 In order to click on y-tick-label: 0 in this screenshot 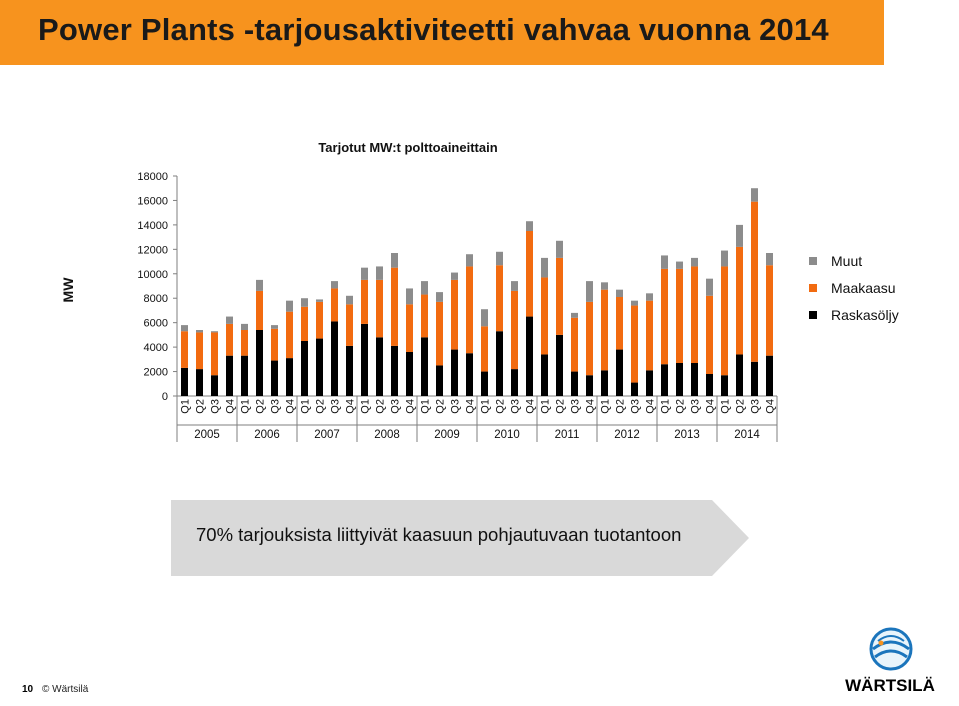, I will do `click(165, 397)`.